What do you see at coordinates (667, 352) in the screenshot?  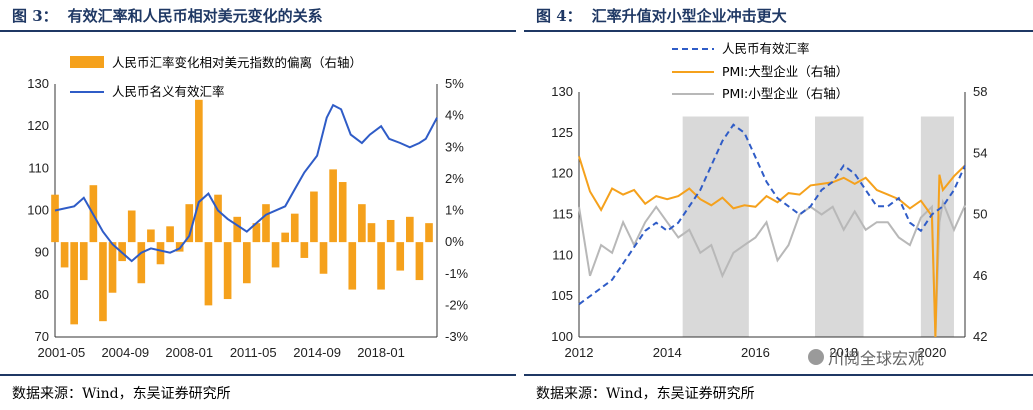 I see `x-tick-label: 2014` at bounding box center [667, 352].